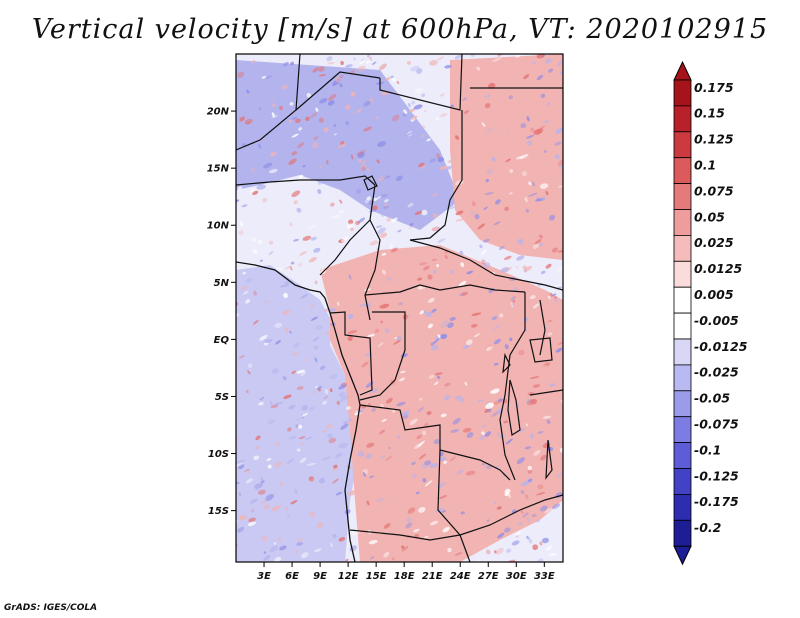 Image resolution: width=800 pixels, height=618 pixels. I want to click on border-nigeria-cameroon, so click(347, 230).